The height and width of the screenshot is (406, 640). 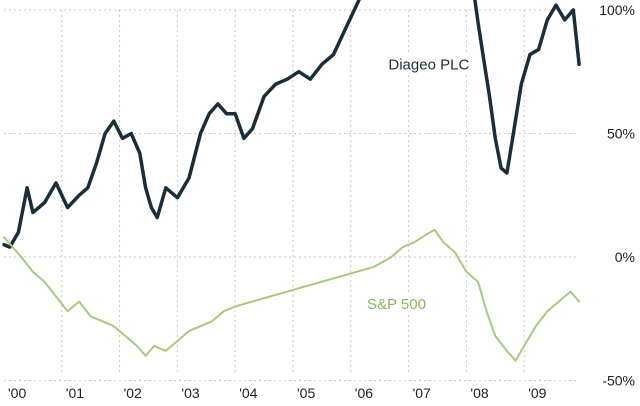 I want to click on x-tick-label: '00, so click(x=17, y=393).